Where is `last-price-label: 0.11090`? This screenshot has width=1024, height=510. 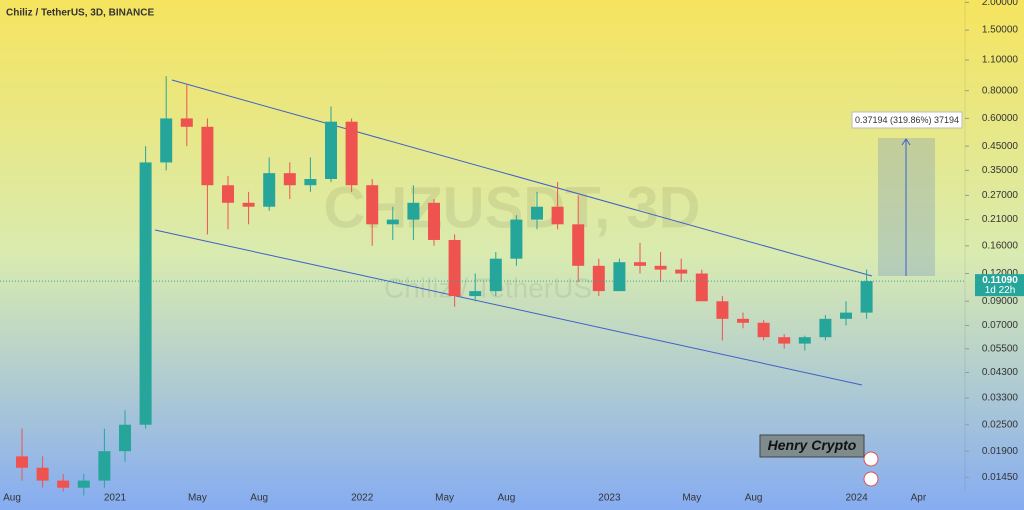
last-price-label: 0.11090 is located at coordinates (1000, 280).